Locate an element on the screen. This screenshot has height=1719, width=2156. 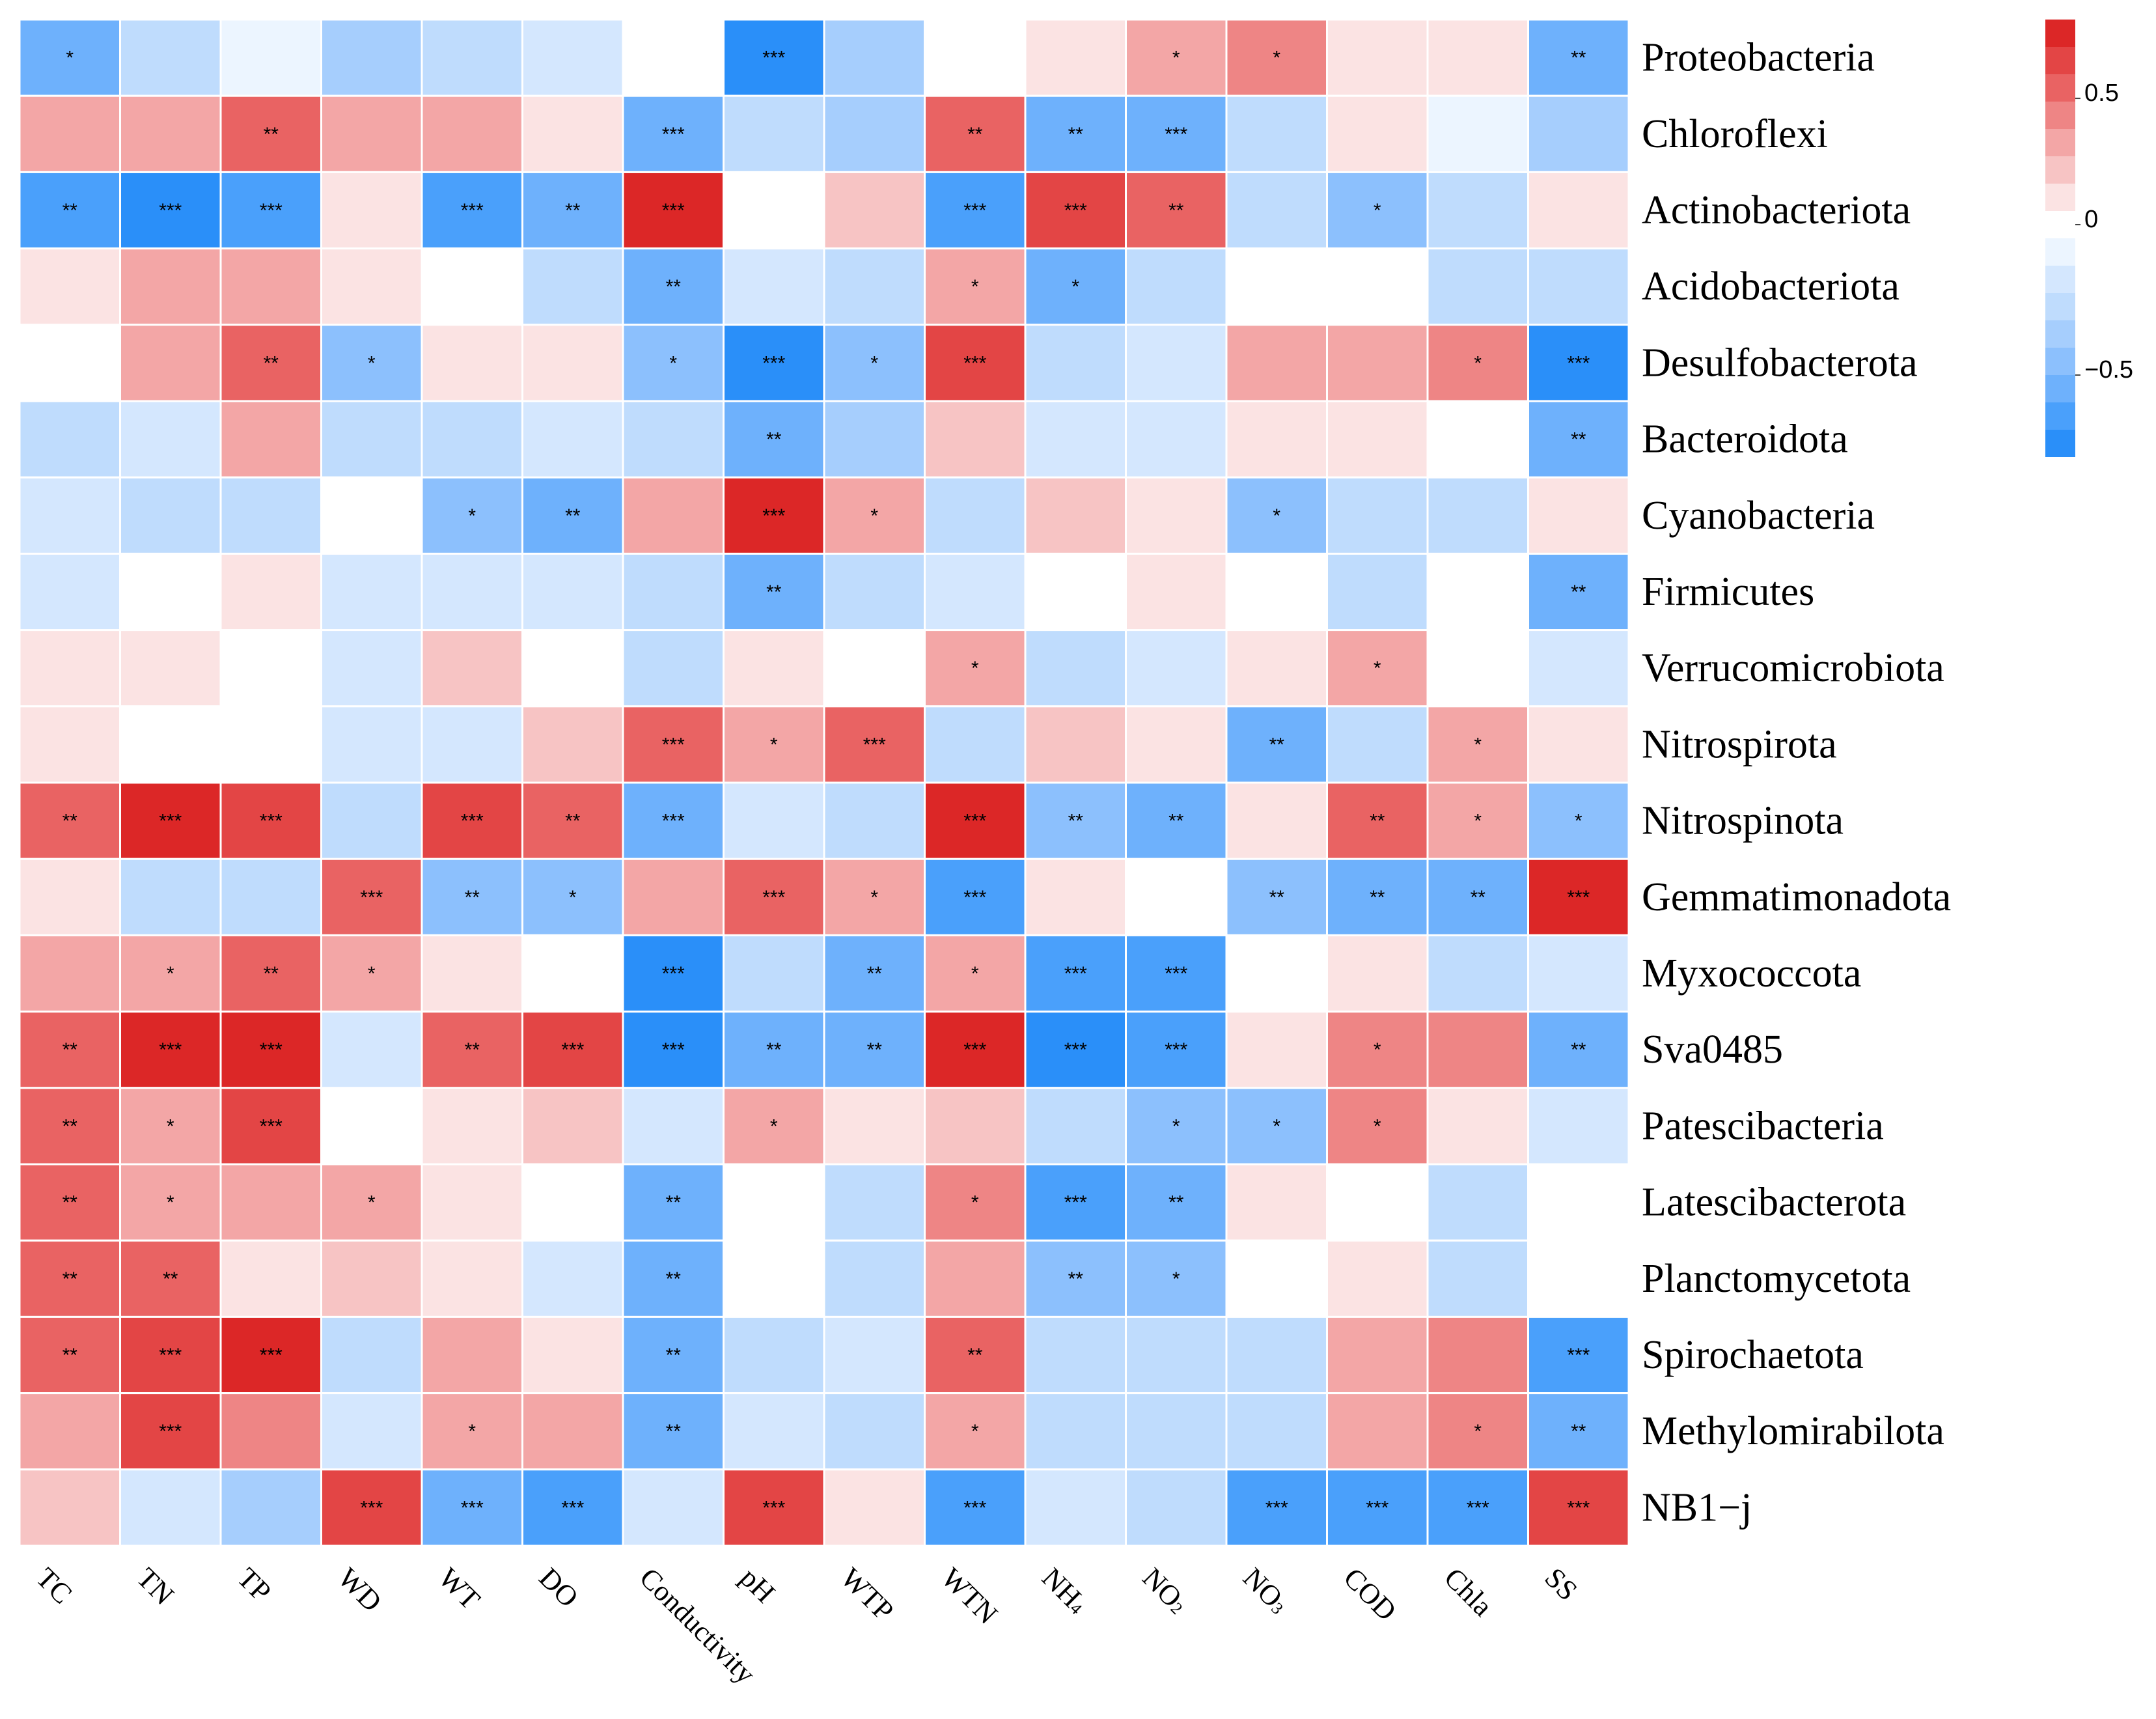
row-label: Latescibacterota is located at coordinates (1774, 1203).